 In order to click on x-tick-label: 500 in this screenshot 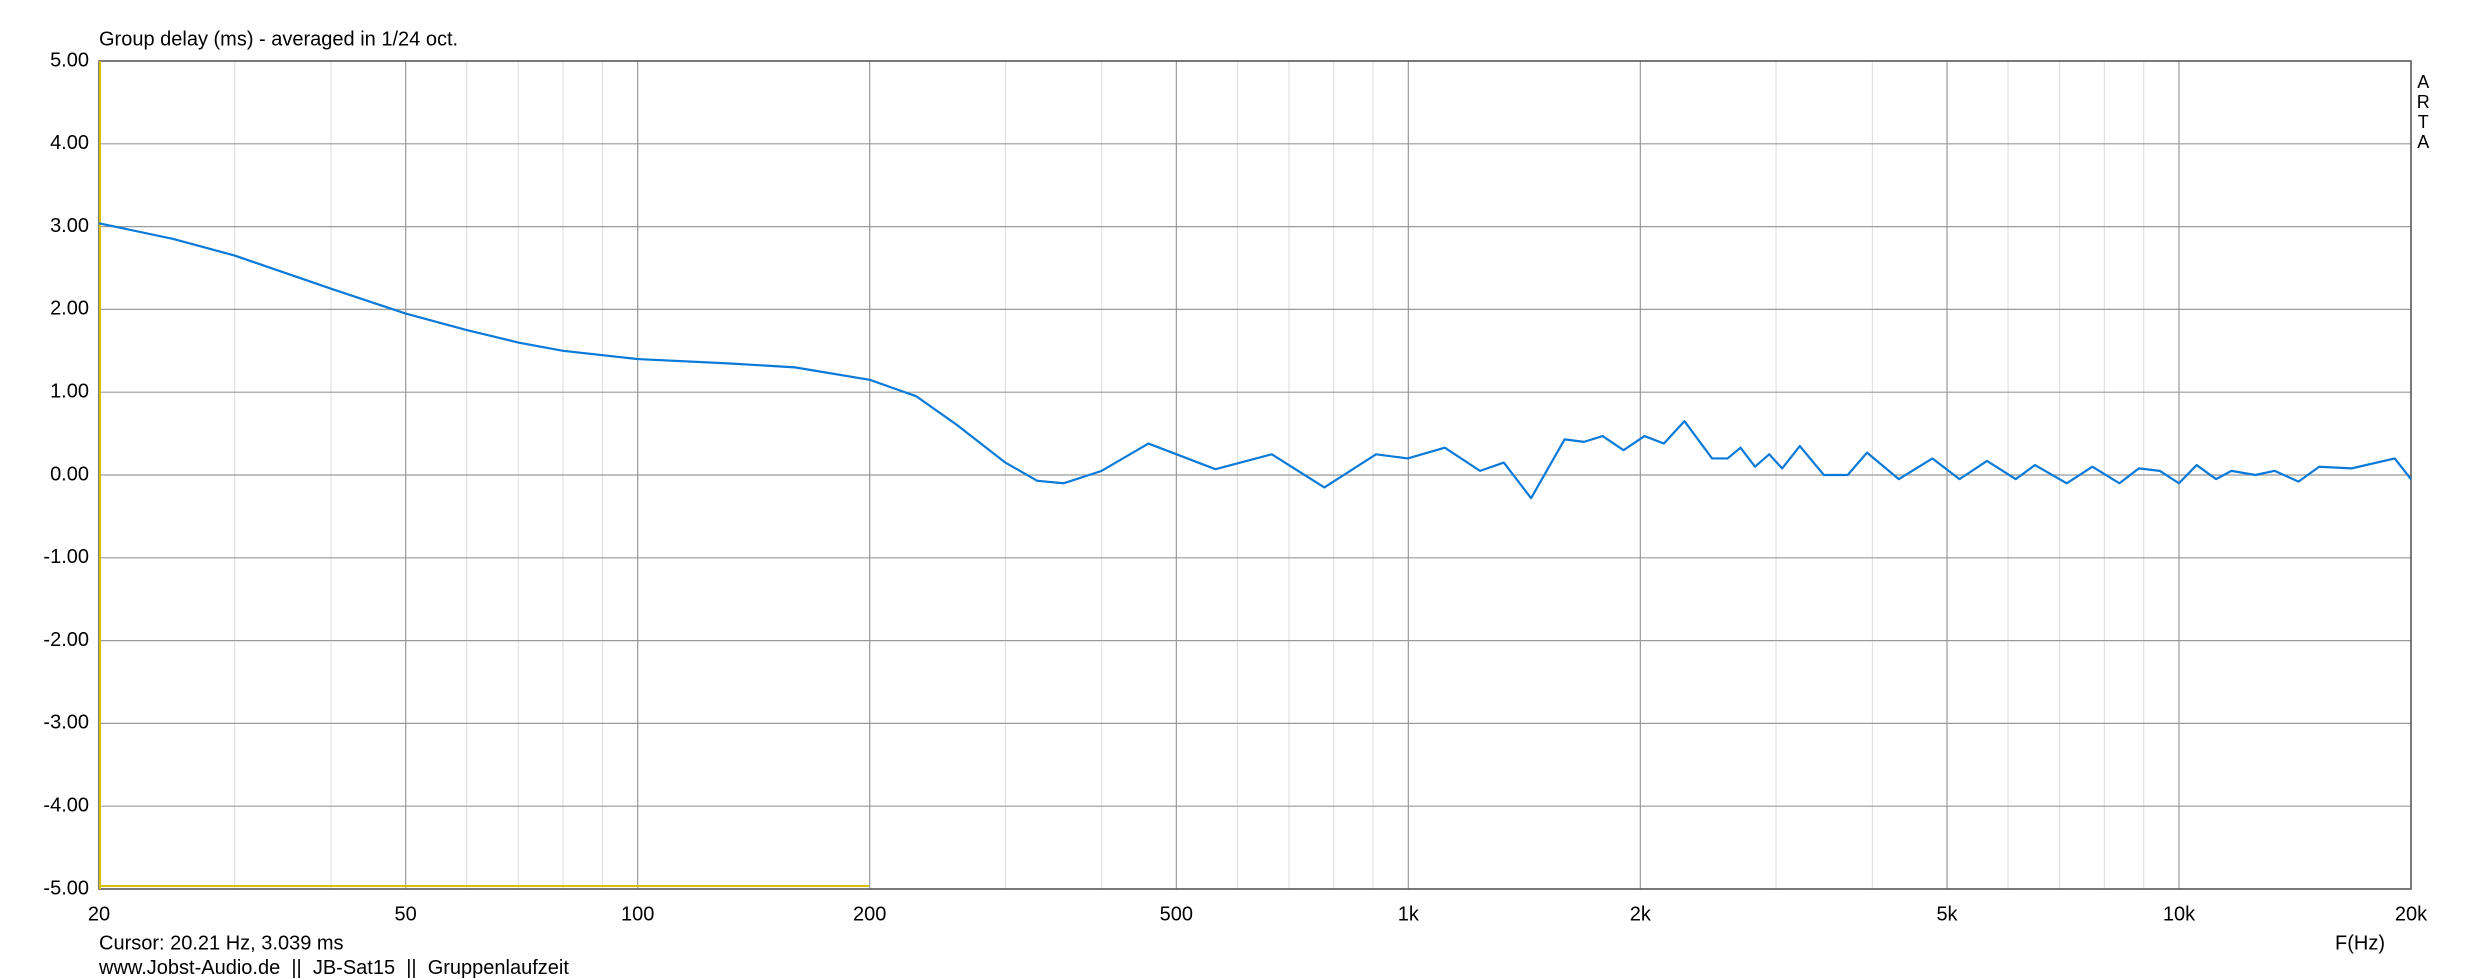, I will do `click(1176, 914)`.